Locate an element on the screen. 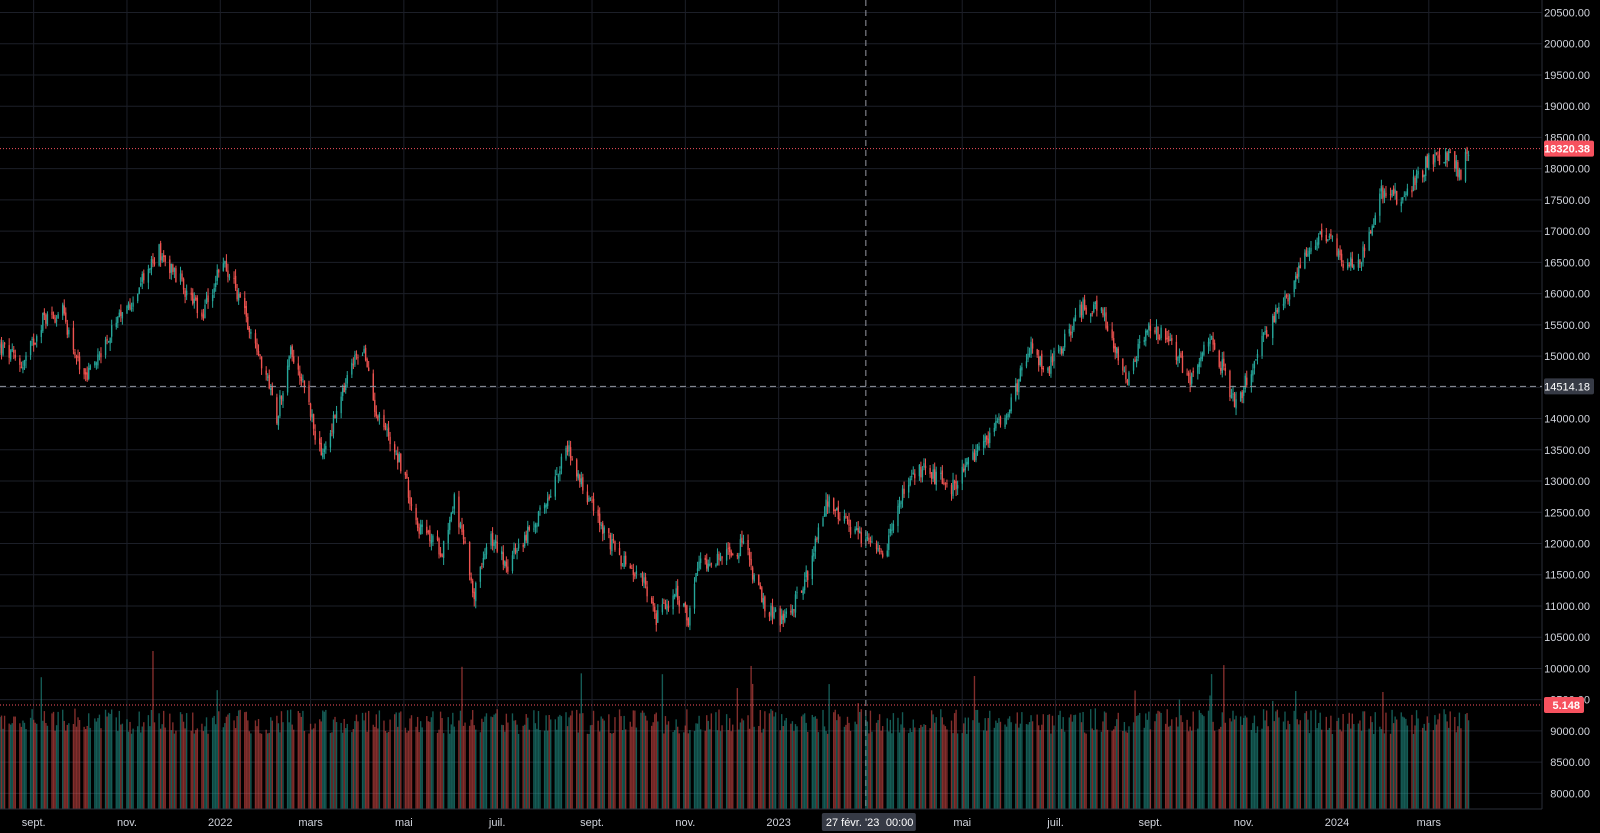 Image resolution: width=1600 pixels, height=833 pixels. y-tick-label: 10000.00 is located at coordinates (1567, 669).